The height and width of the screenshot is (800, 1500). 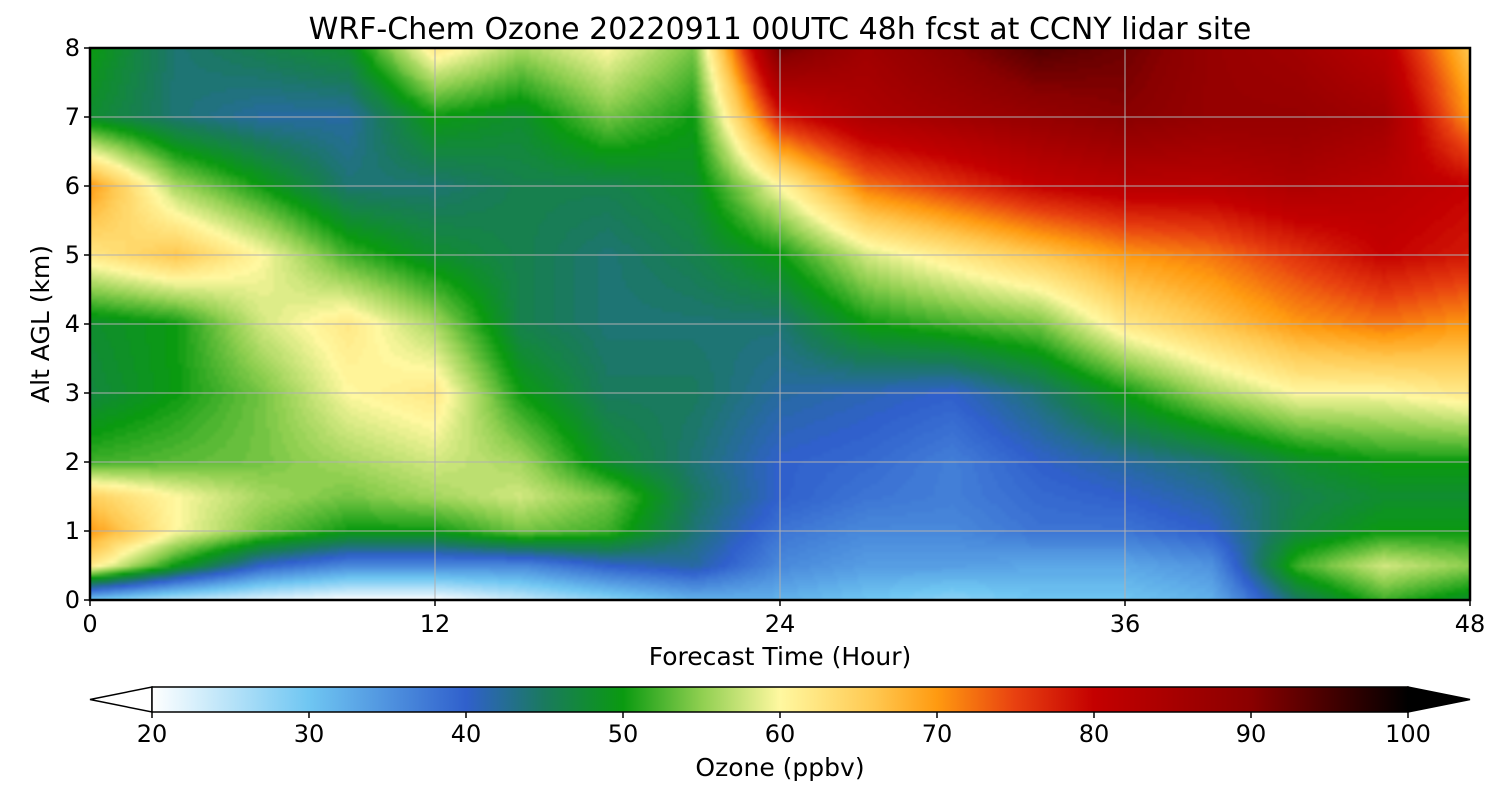 I want to click on y-tick-label: 5, so click(x=72, y=255).